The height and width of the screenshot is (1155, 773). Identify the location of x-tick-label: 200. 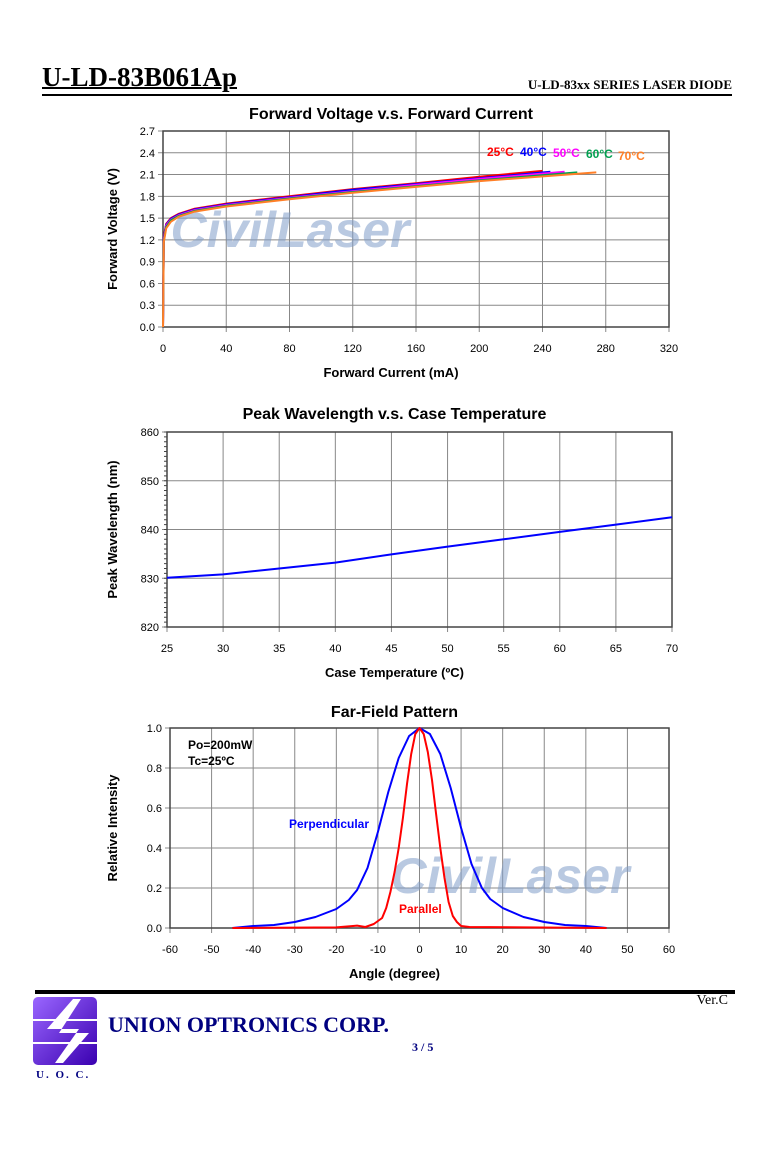
(479, 349).